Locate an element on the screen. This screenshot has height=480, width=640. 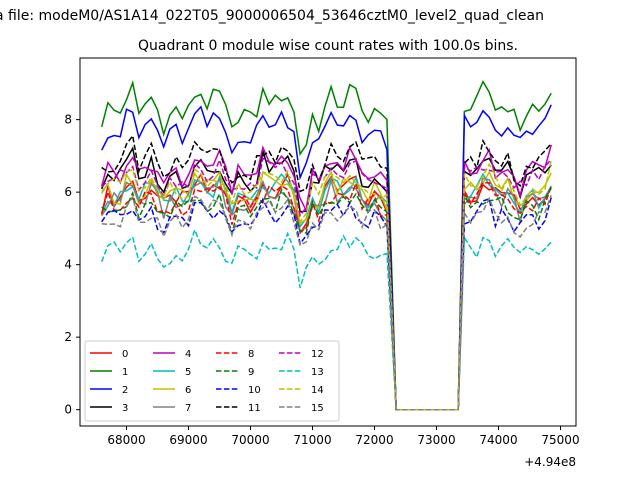
x-tick-label: 69000 is located at coordinates (188, 440).